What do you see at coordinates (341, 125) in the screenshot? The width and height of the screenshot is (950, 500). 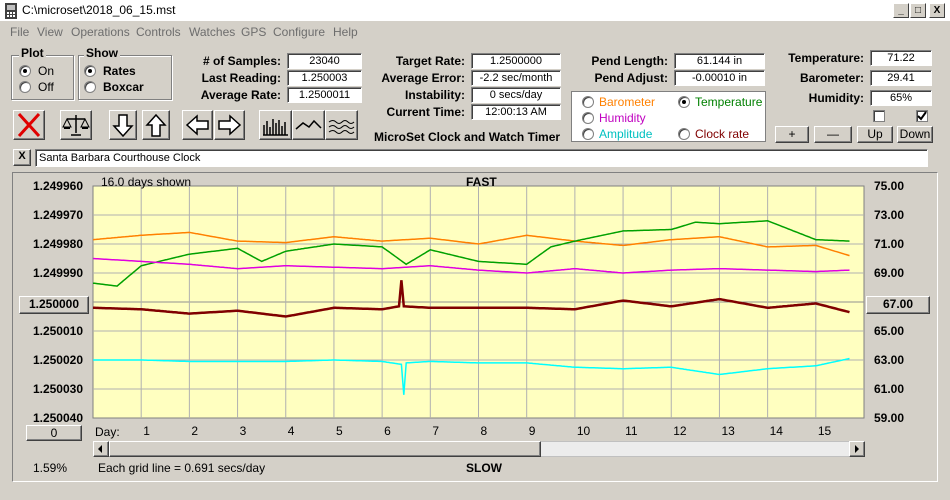 I see `wave-graph-button` at bounding box center [341, 125].